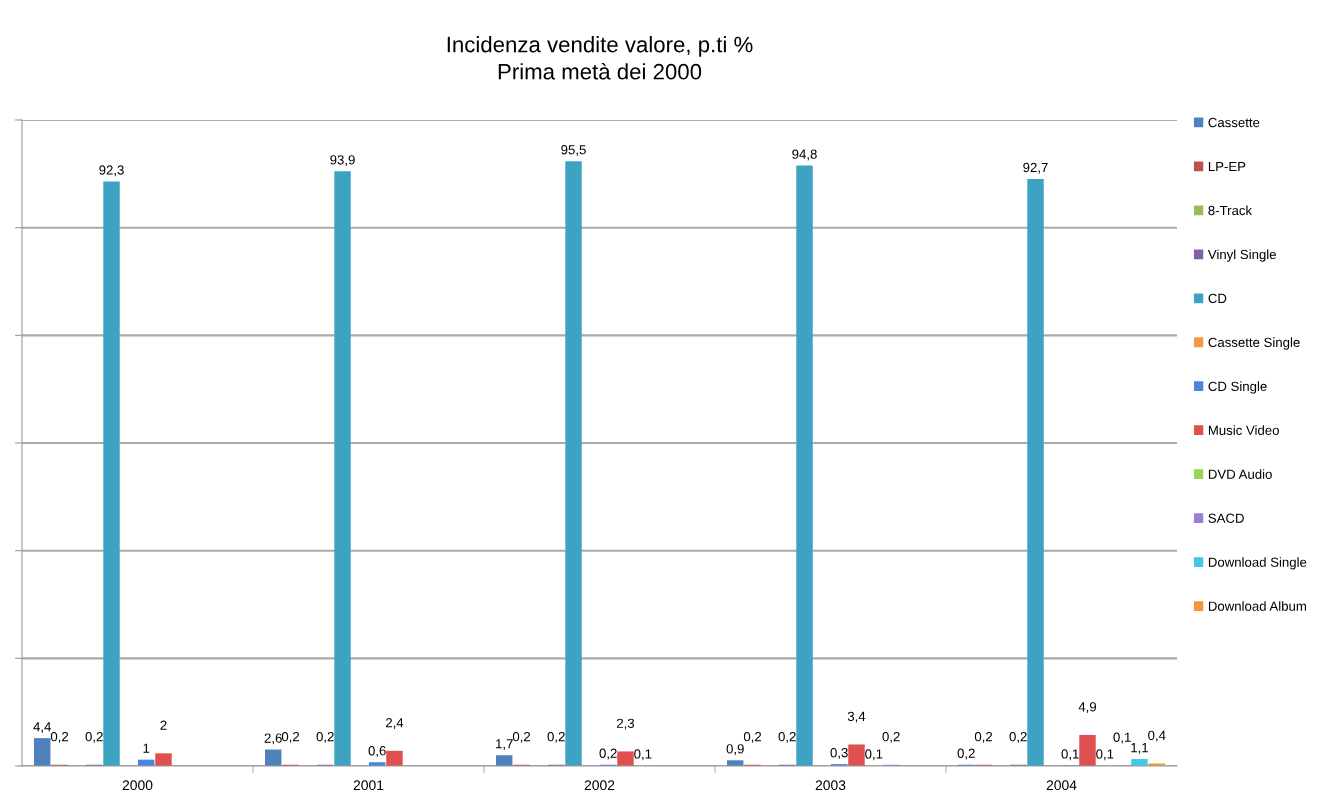  Describe the element at coordinates (839, 753) in the screenshot. I see `data-label: 0,3` at that location.